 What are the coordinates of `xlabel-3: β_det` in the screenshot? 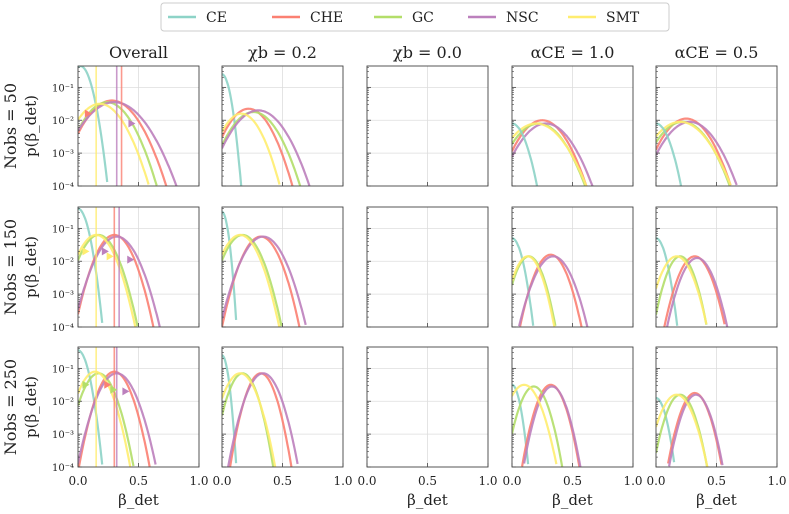 It's located at (572, 500).